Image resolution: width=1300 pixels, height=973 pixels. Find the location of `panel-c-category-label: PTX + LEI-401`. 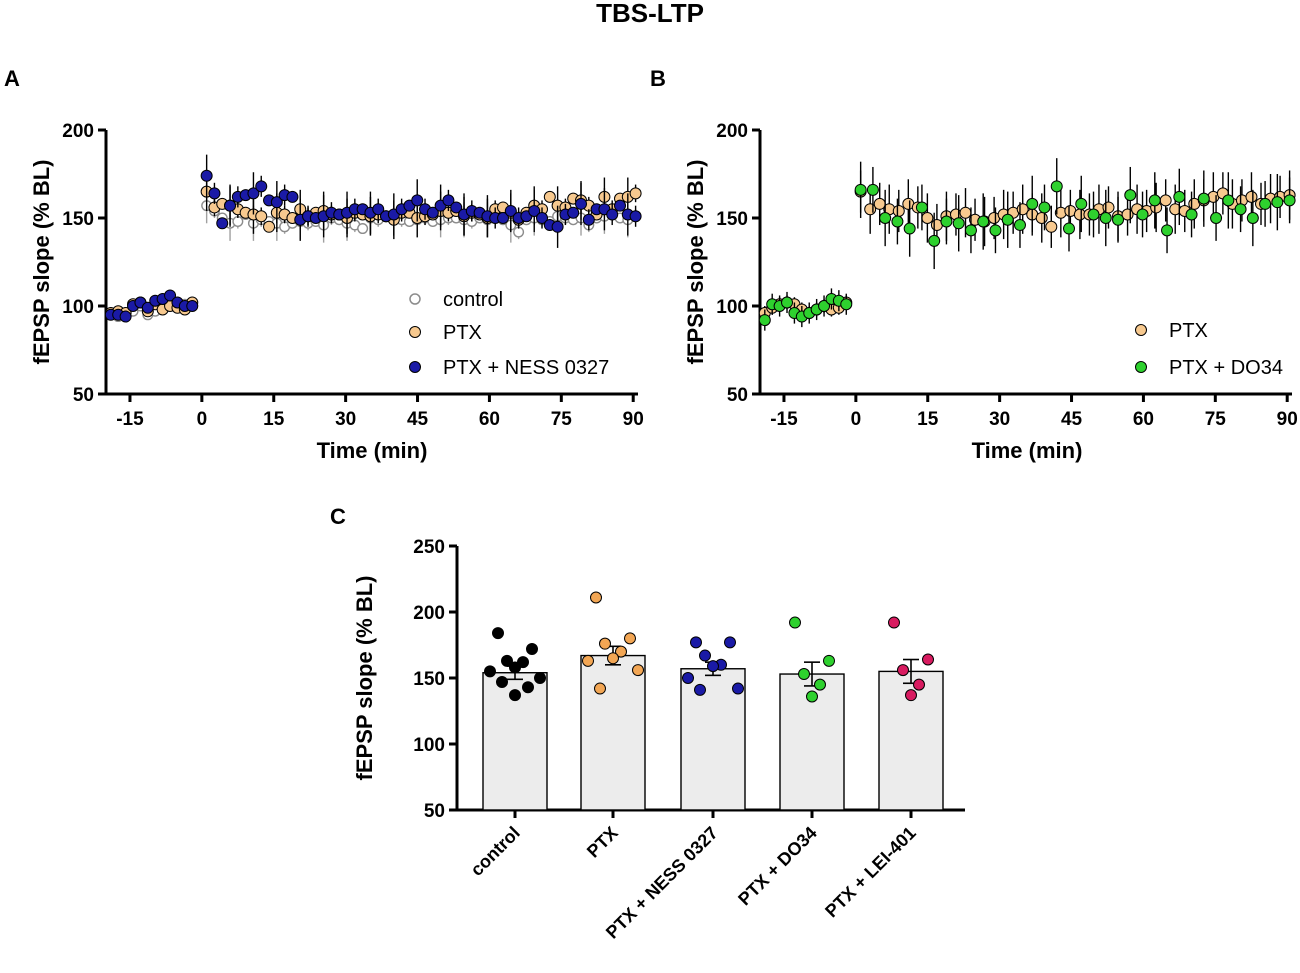

panel-c-category-label: PTX + LEI-401 is located at coordinates (870, 872).